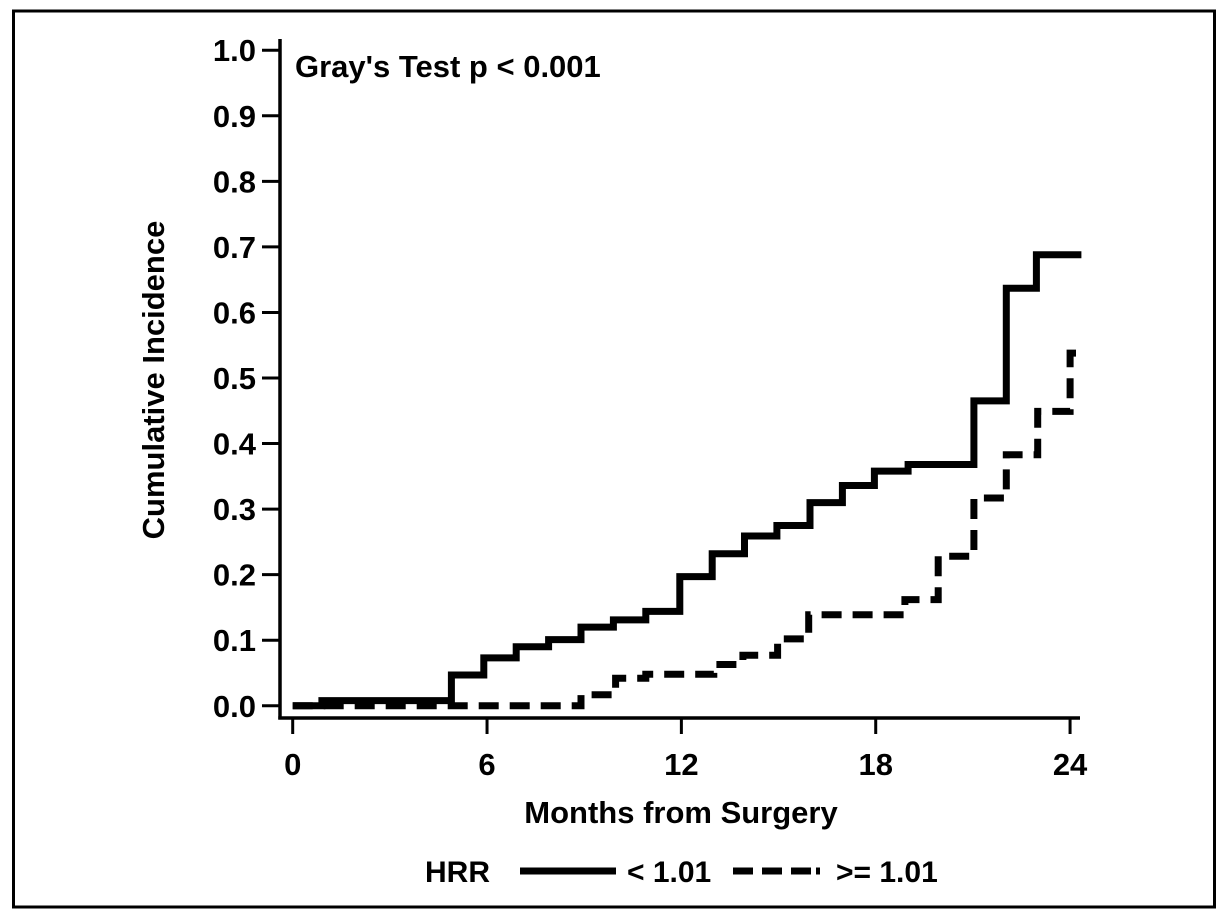 The image size is (1227, 923). I want to click on x-tick-label: 6, so click(486, 764).